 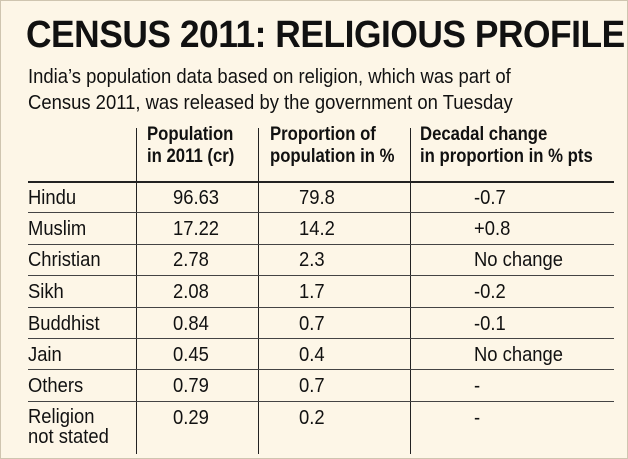 I want to click on table-row-muslim: Muslim 17.22 14.2 +0.8, so click(x=314, y=230).